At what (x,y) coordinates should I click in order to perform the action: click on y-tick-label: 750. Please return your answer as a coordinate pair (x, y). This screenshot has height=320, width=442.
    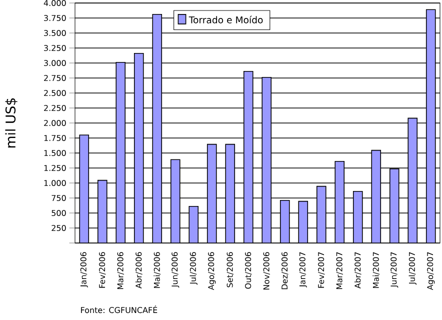
    Looking at the image, I should click on (59, 198).